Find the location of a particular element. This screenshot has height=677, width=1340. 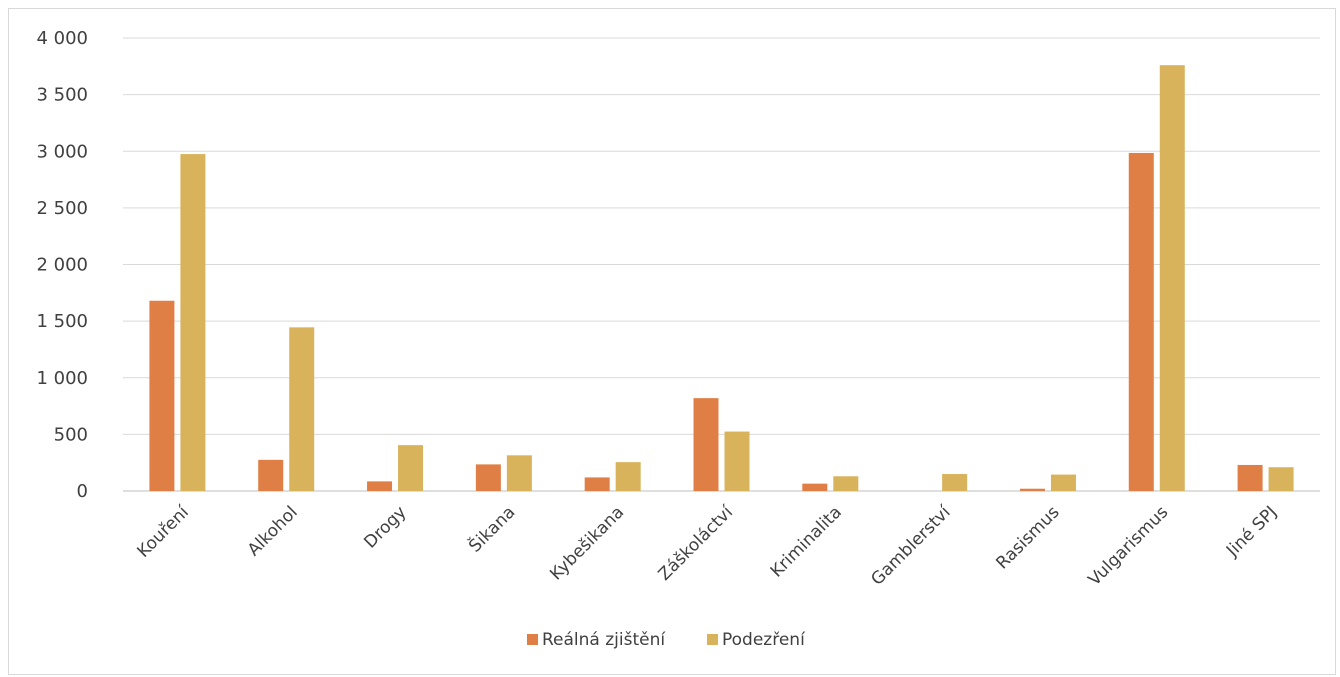

y-tick-label: 3 500 is located at coordinates (62, 95).